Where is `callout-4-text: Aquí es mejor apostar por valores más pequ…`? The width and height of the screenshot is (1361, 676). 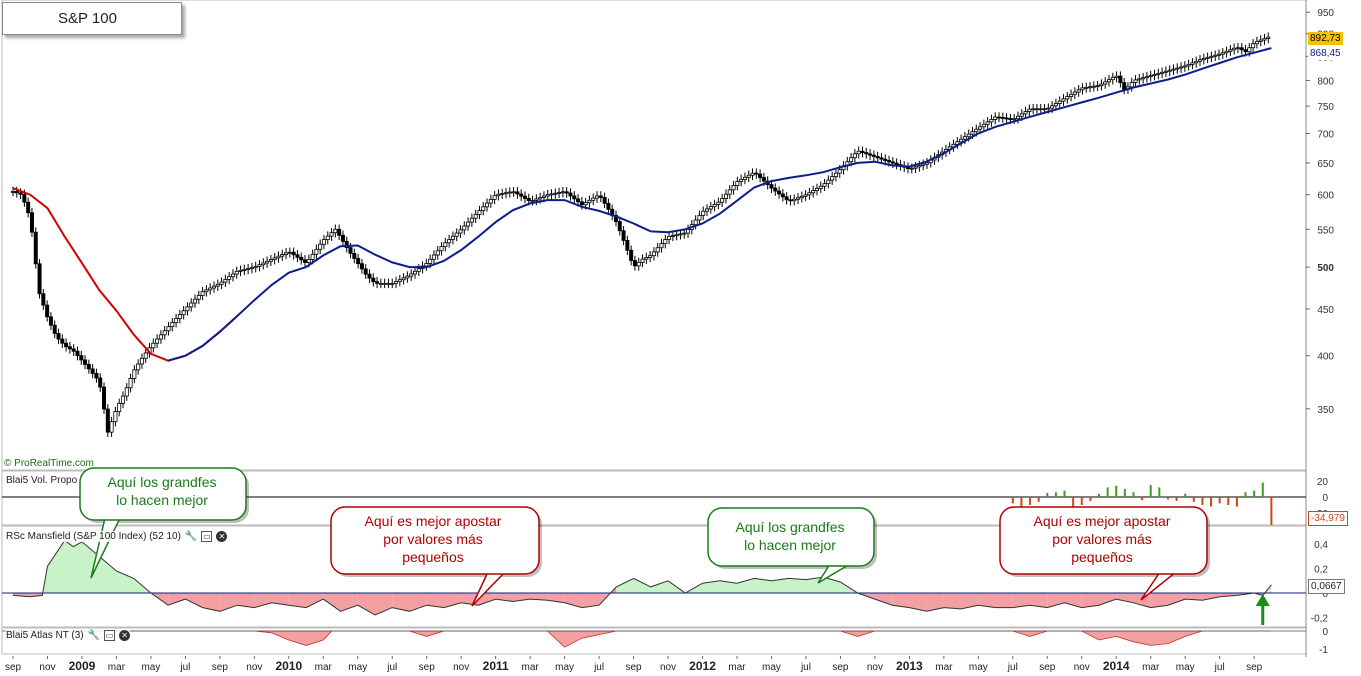
callout-4-text: Aquí es mejor apostar por valores más pequ… is located at coordinates (1102, 539).